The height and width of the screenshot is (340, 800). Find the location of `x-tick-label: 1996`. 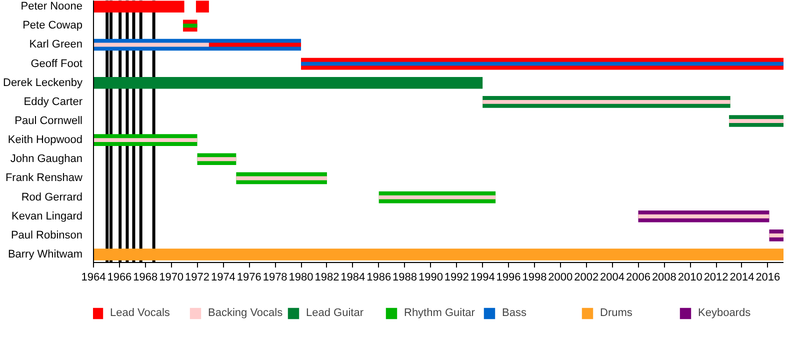

x-tick-label: 1996 is located at coordinates (508, 278).